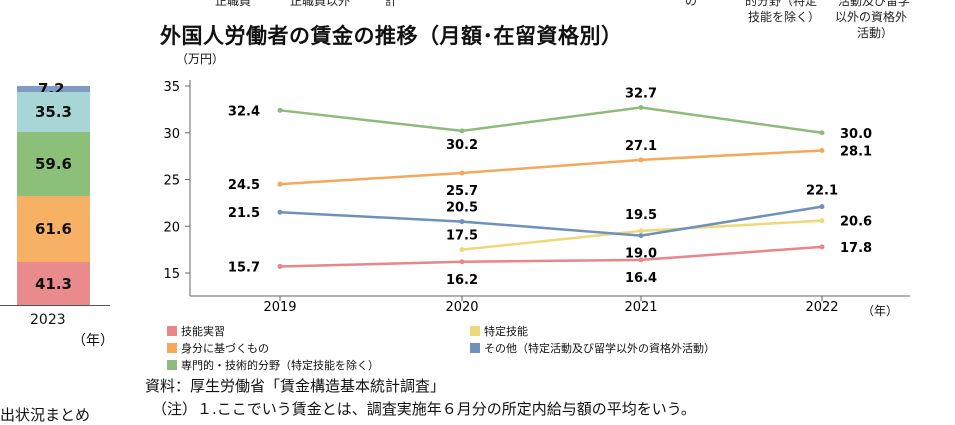  Describe the element at coordinates (822, 191) in the screenshot. I see `data-label: 22.1` at that location.